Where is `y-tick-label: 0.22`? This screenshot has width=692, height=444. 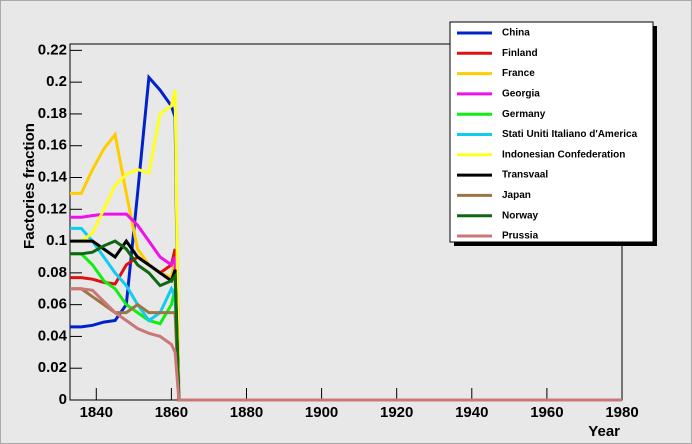
y-tick-label: 0.22 is located at coordinates (52, 49).